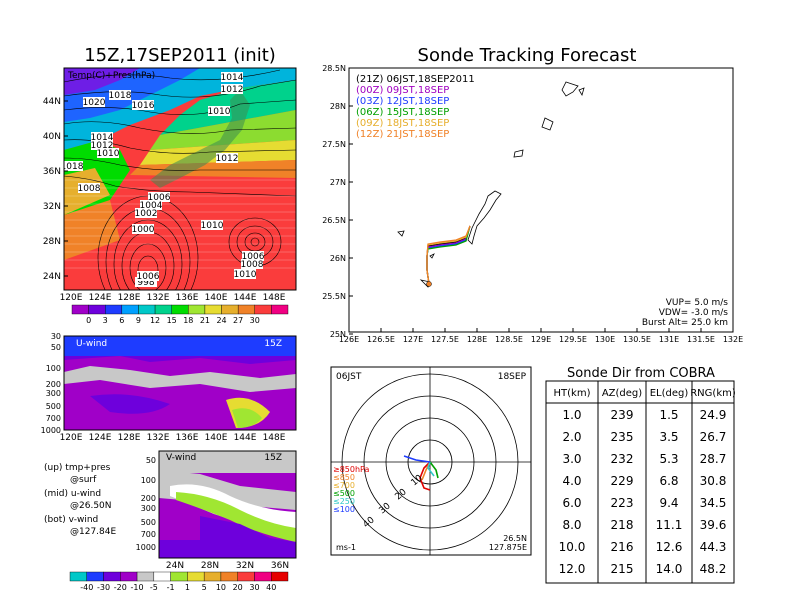  Describe the element at coordinates (421, 473) in the screenshot. I see `hodograph` at that location.